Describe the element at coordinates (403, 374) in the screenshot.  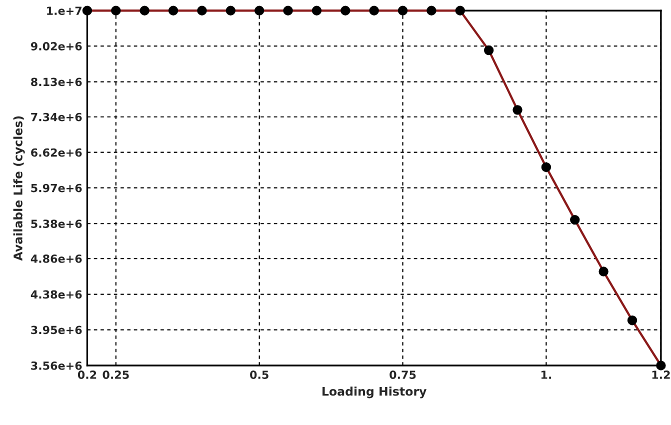
I see `x-tick-label: 0.75` at that location.